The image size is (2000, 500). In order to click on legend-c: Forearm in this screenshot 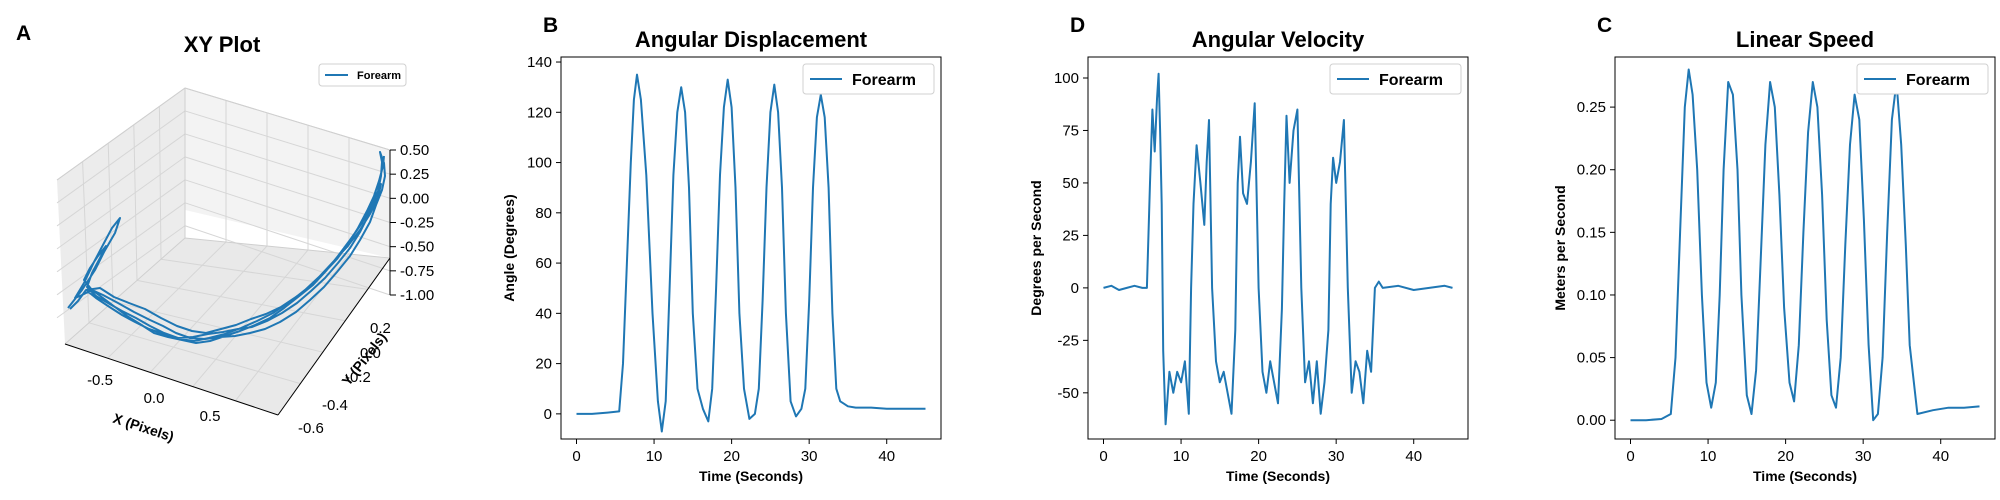, I will do `click(1922, 79)`.